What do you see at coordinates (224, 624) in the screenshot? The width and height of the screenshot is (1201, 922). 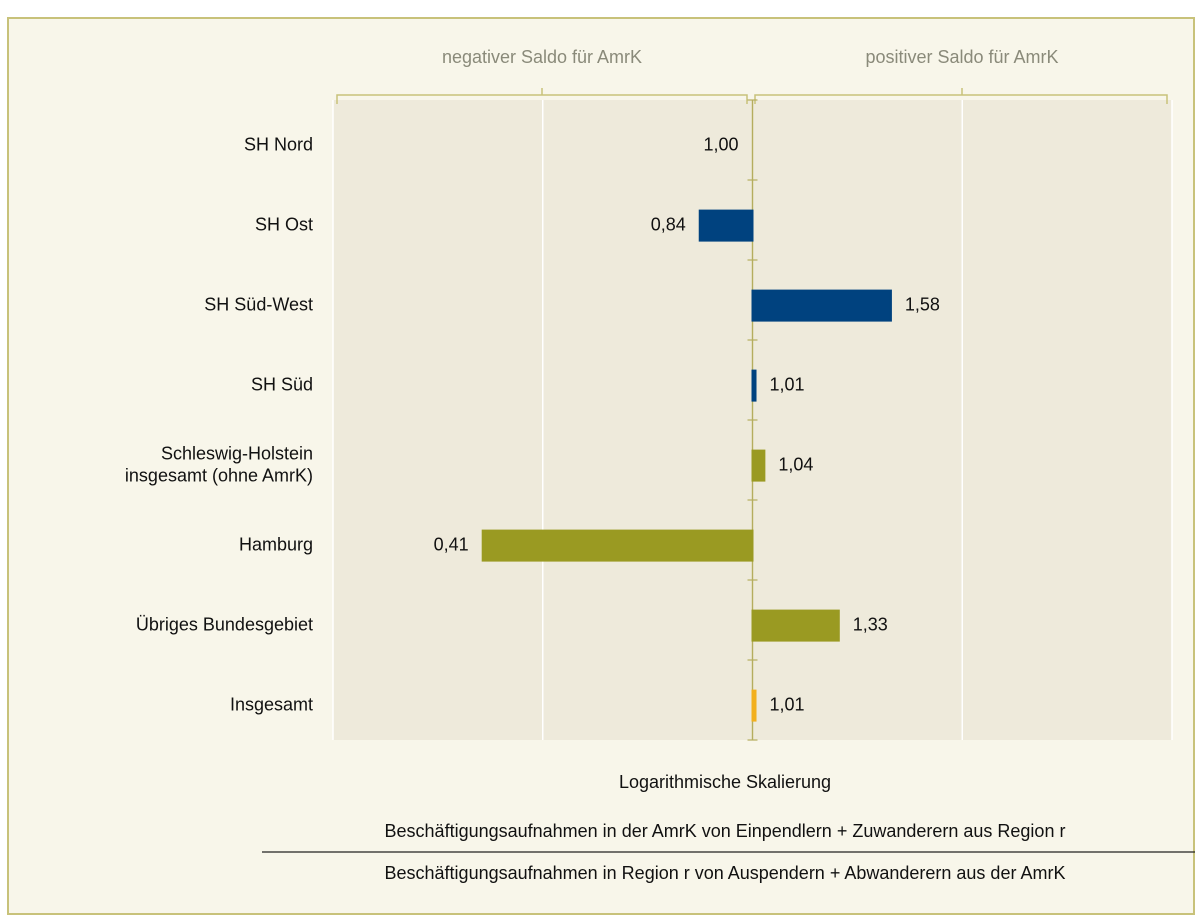 I see `category-label: Übriges Bundesgebiet` at bounding box center [224, 624].